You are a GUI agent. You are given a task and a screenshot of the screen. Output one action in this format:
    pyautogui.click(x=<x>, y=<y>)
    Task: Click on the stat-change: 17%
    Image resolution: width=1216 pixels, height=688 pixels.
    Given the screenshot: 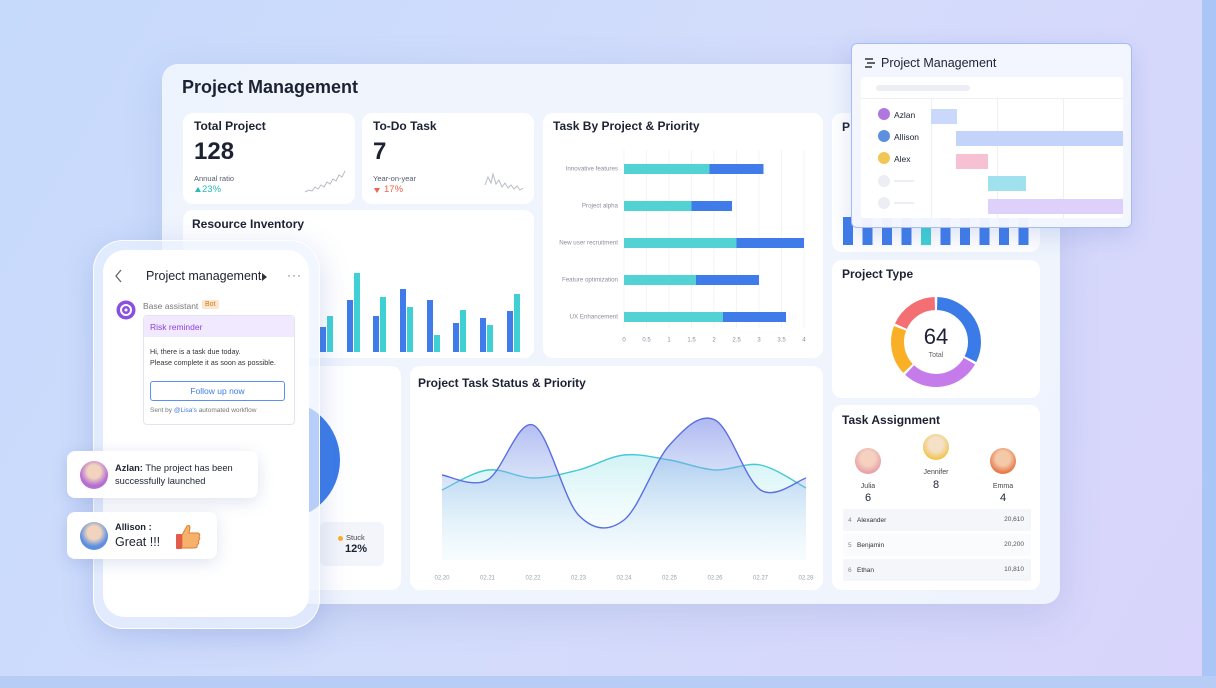 What is the action you would take?
    pyautogui.click(x=394, y=189)
    